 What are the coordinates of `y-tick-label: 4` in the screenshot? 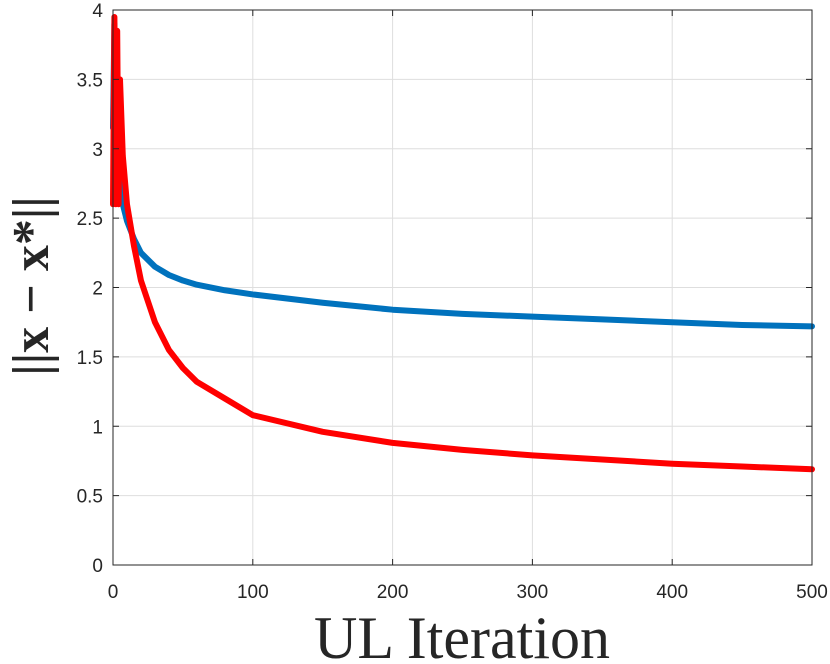 It's located at (97, 11).